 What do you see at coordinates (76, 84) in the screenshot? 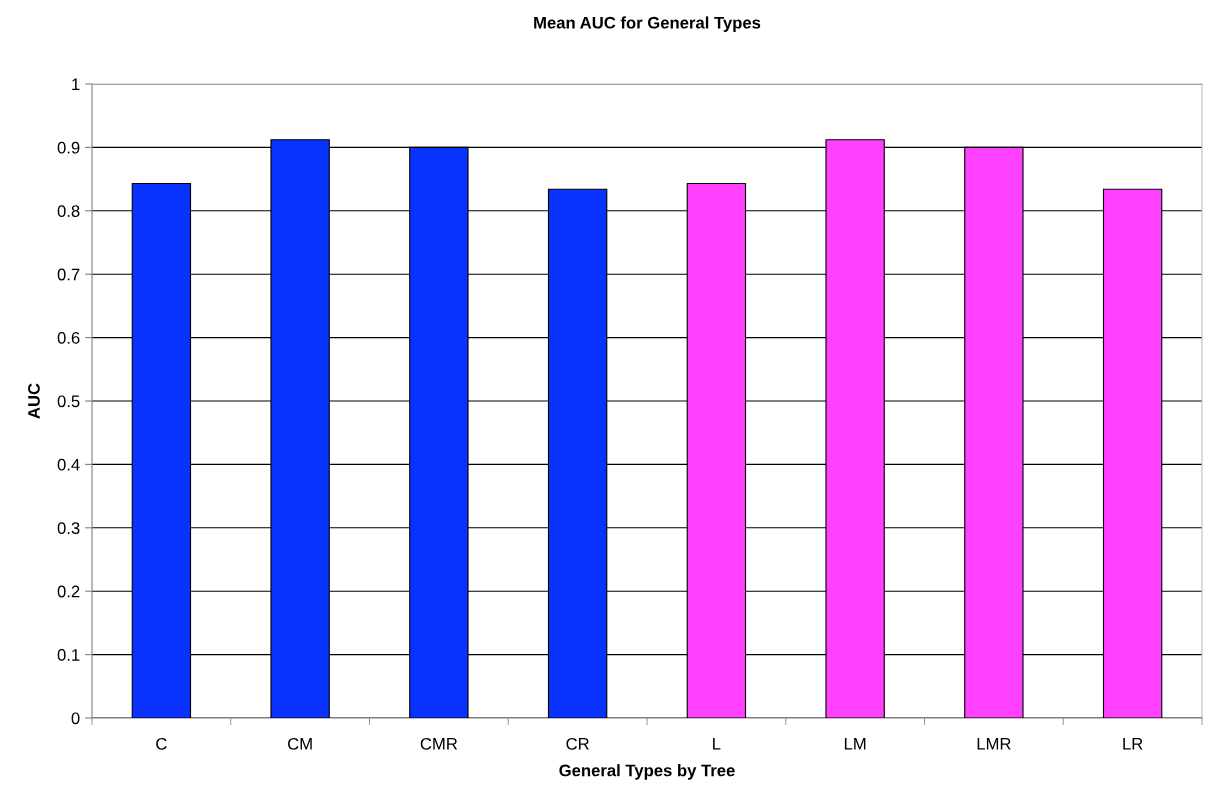
I see `y-tick-label: 1` at bounding box center [76, 84].